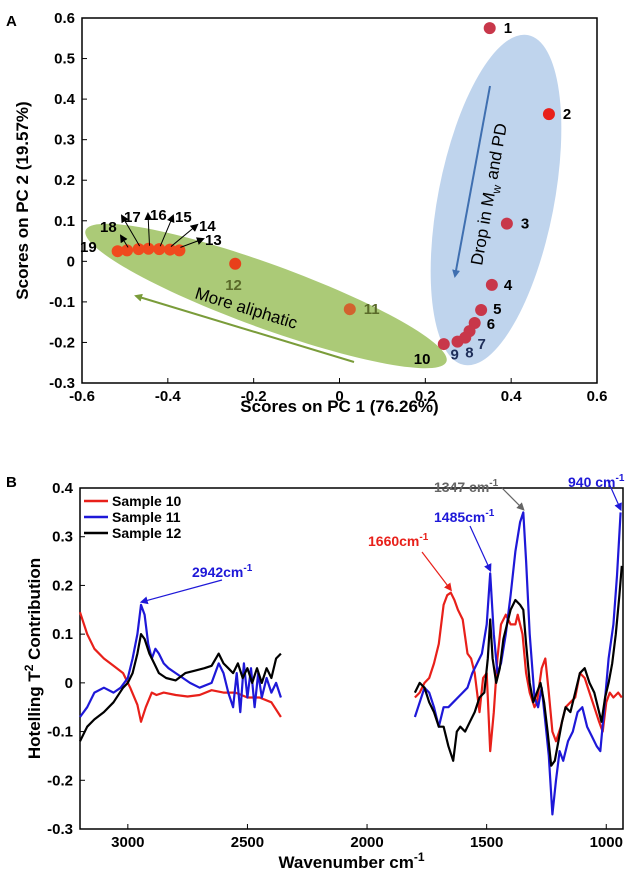 The height and width of the screenshot is (877, 635). Describe the element at coordinates (233, 285) in the screenshot. I see `point-label: 12` at that location.